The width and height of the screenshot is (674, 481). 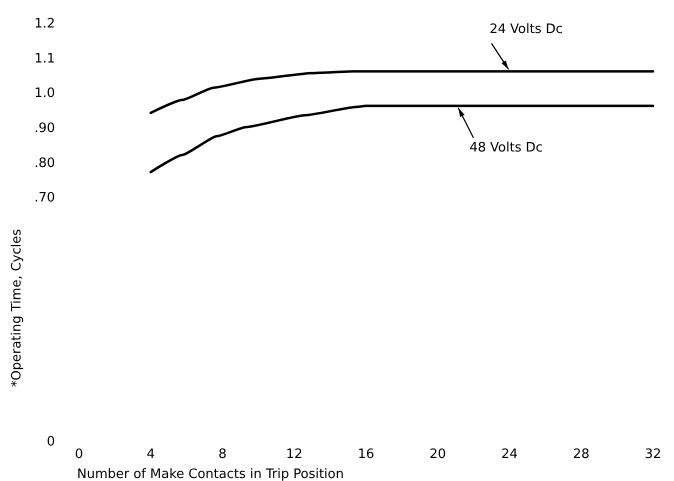 What do you see at coordinates (16, 308) in the screenshot?
I see `y-axis-title: *Operating Time, Cycles` at bounding box center [16, 308].